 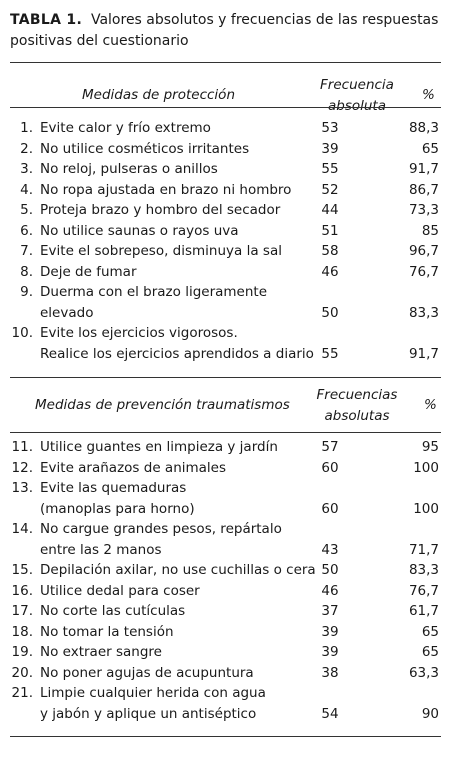 I want to click on row-text: Deje de fumar, so click(x=88, y=271).